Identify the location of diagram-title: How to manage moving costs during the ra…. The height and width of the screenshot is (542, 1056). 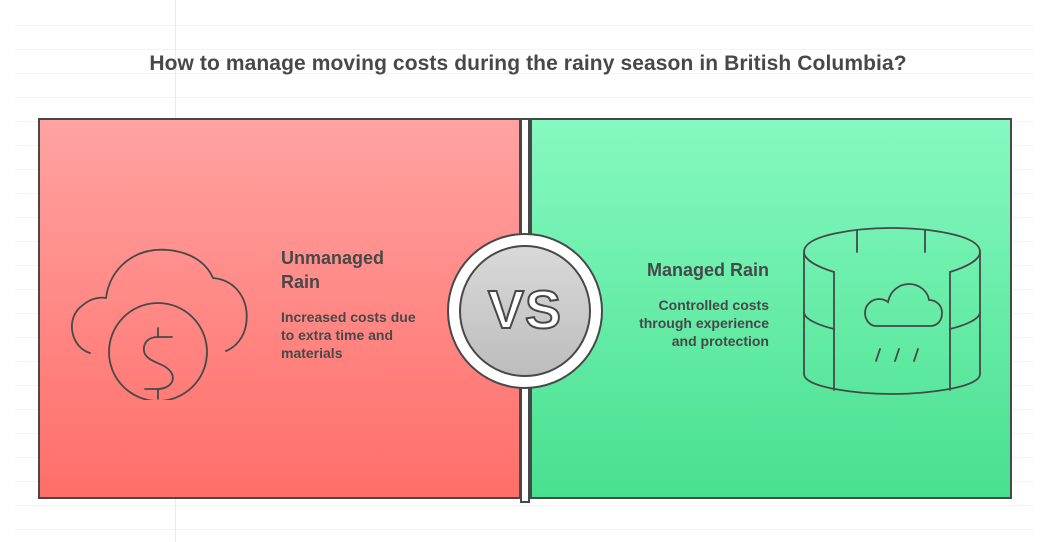
(528, 63).